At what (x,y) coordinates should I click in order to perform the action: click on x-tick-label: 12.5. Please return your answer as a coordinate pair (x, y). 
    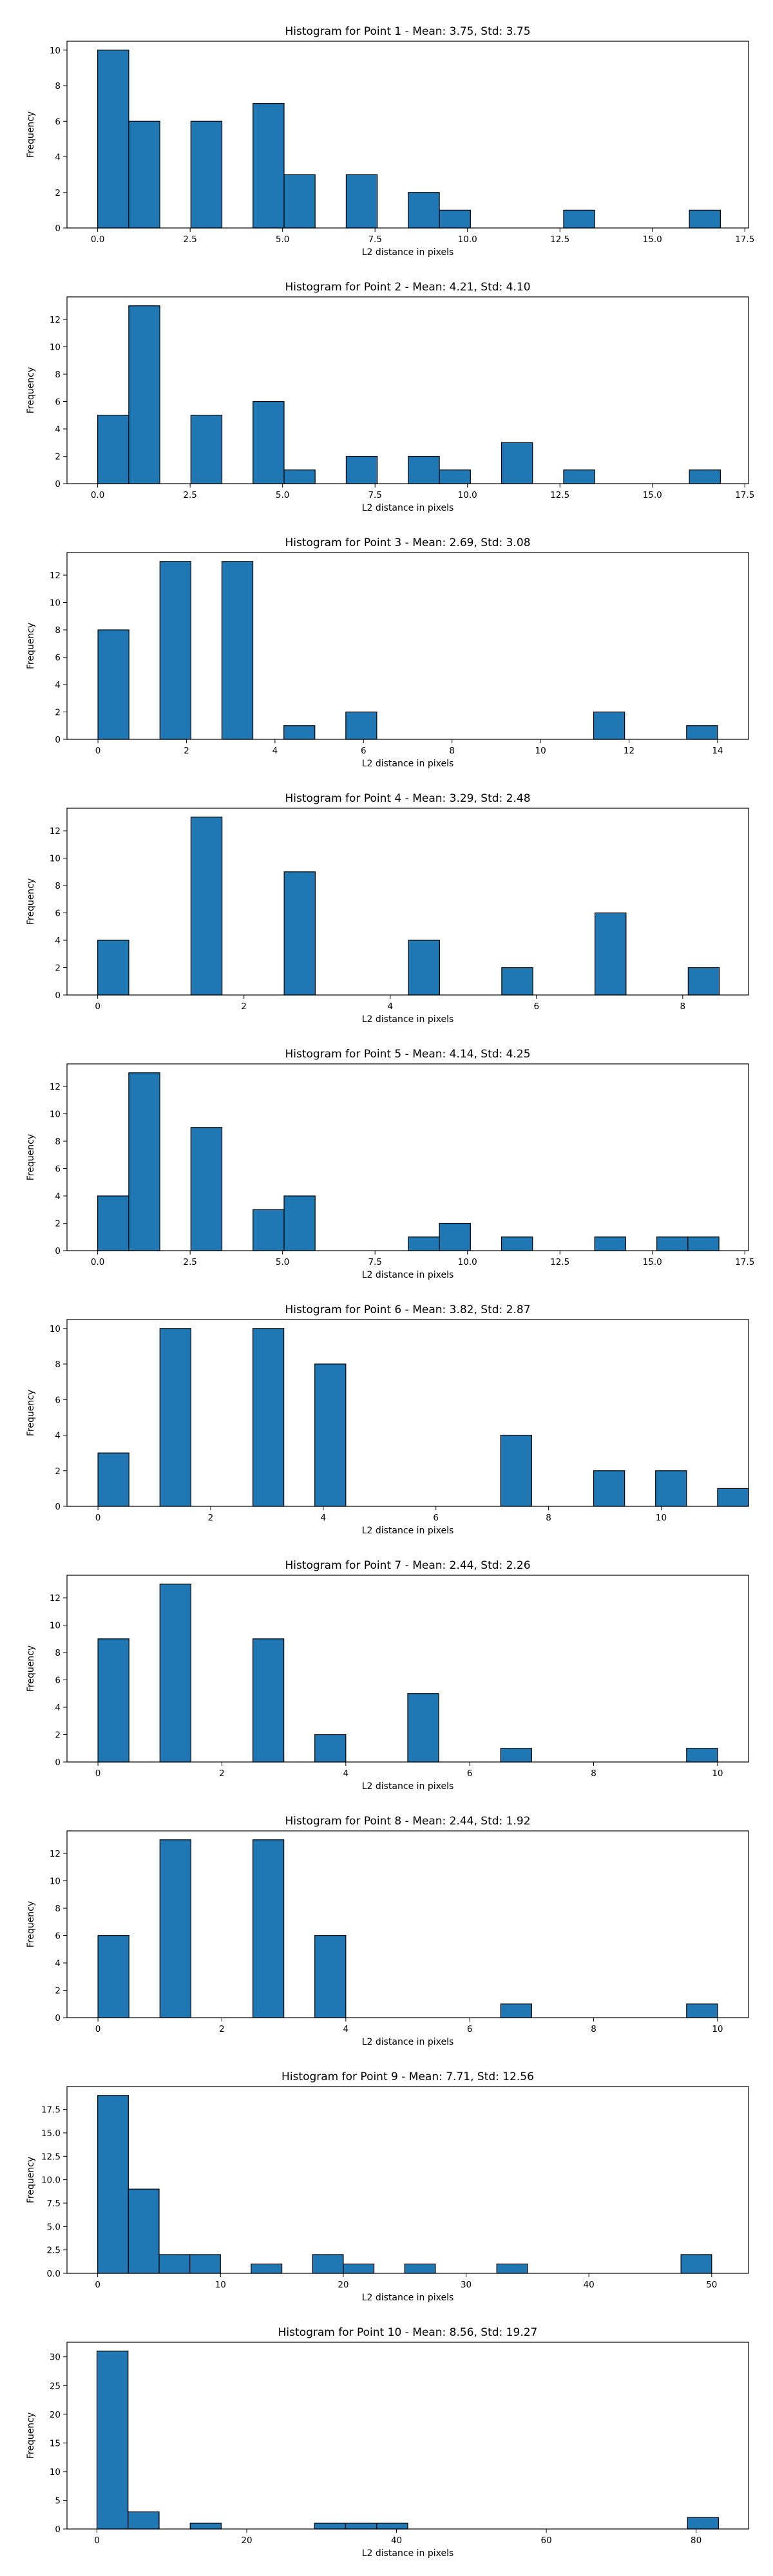
    Looking at the image, I should click on (559, 1262).